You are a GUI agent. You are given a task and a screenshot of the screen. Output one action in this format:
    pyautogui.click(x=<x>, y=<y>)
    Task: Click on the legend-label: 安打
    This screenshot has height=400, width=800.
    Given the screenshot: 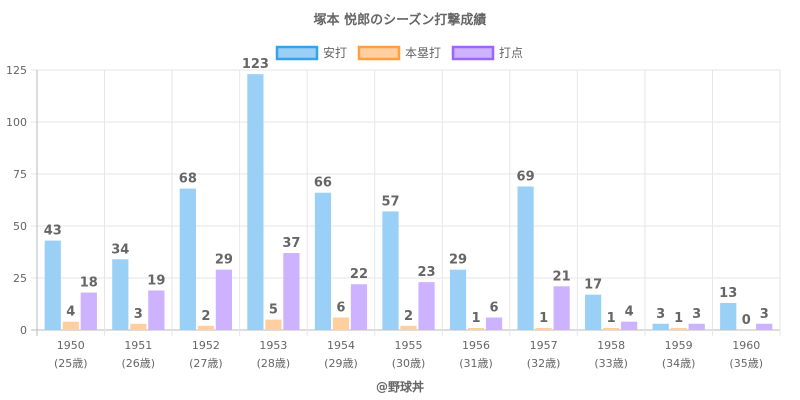 What is the action you would take?
    pyautogui.click(x=335, y=52)
    